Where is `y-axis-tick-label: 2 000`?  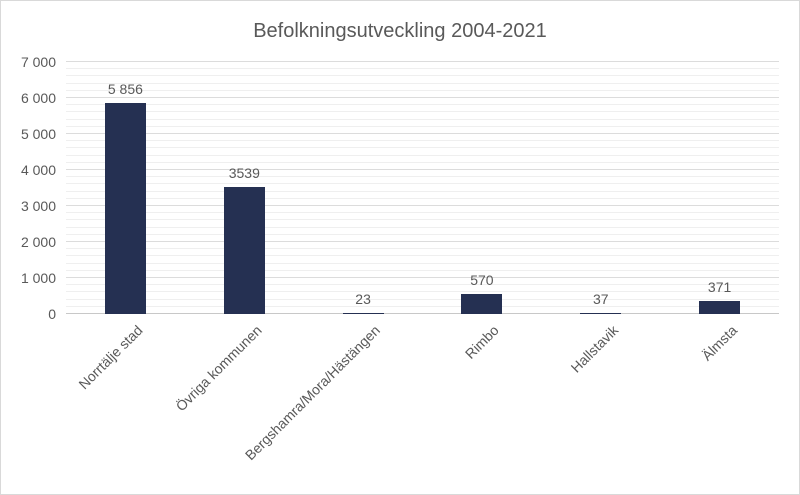
y-axis-tick-label: 2 000 is located at coordinates (38, 242).